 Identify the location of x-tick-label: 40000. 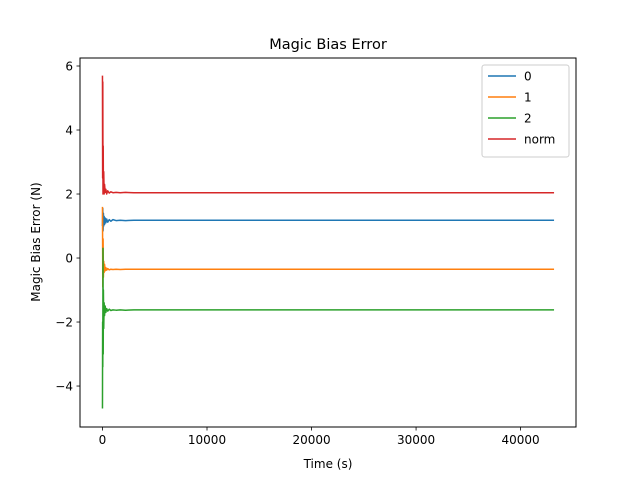
(521, 440).